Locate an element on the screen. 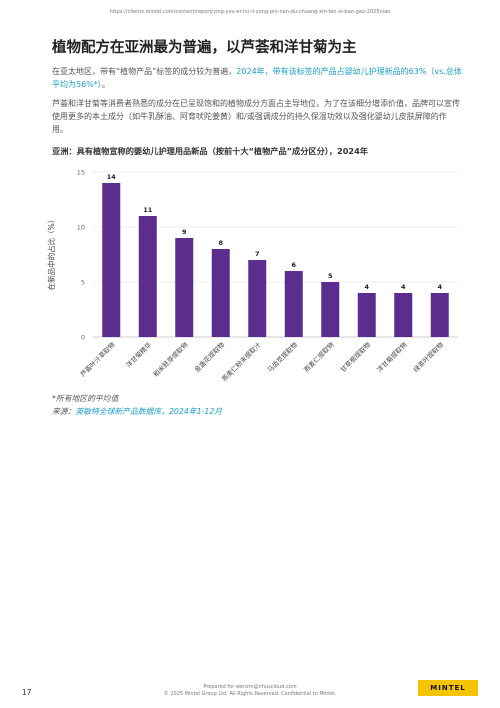 This screenshot has height=708, width=500. bar-value-label: 14 is located at coordinates (112, 177).